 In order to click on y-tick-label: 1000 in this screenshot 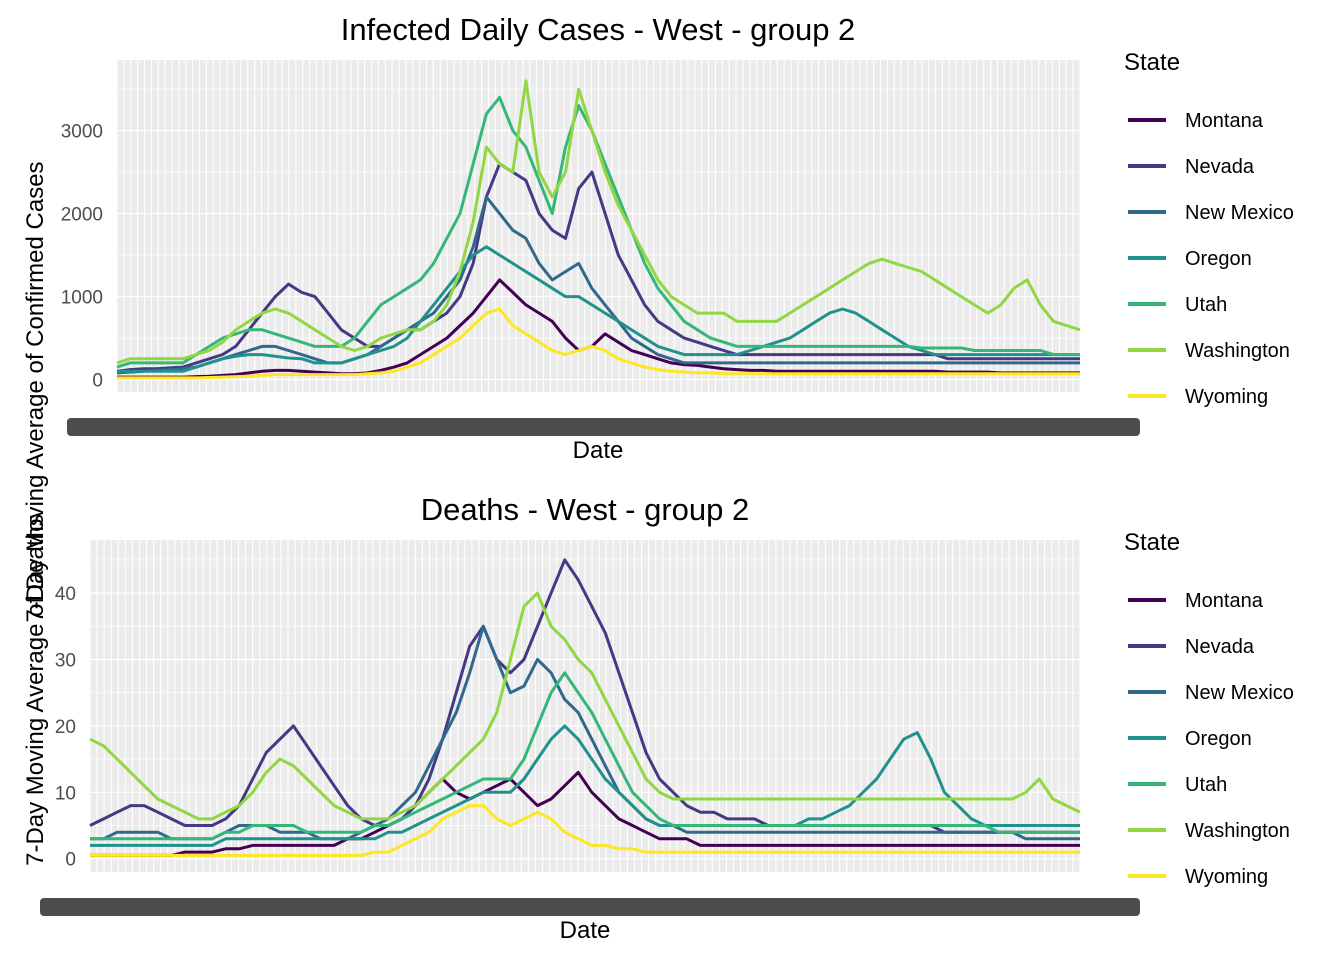, I will do `click(82, 298)`.